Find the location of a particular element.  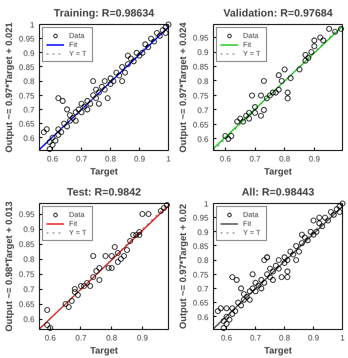

y-axis-title: Output ~= 0.98*Target + 0.013 is located at coordinates (9, 266).